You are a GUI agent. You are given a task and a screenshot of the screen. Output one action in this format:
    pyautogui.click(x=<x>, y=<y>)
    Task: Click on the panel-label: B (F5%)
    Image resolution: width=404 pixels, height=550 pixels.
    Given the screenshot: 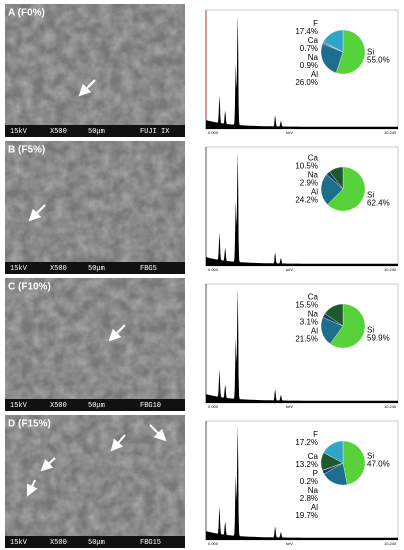 What is the action you would take?
    pyautogui.click(x=26, y=150)
    